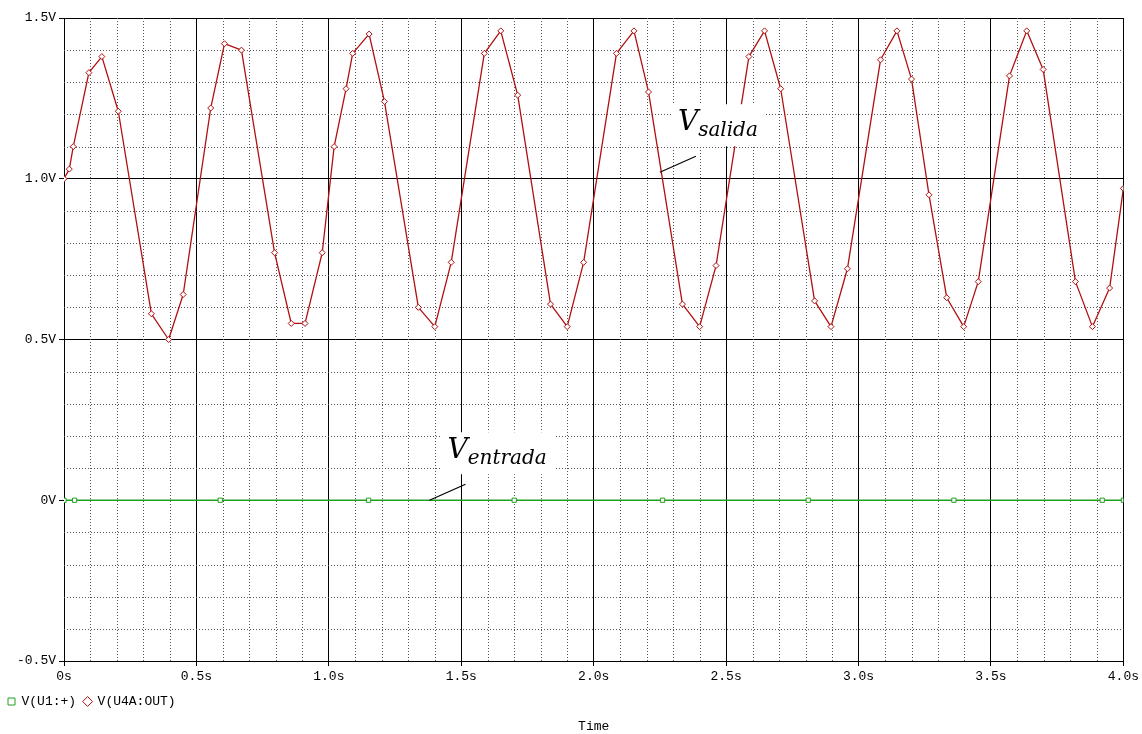  What do you see at coordinates (726, 677) in the screenshot?
I see `x-tick-label: 2.5s` at bounding box center [726, 677].